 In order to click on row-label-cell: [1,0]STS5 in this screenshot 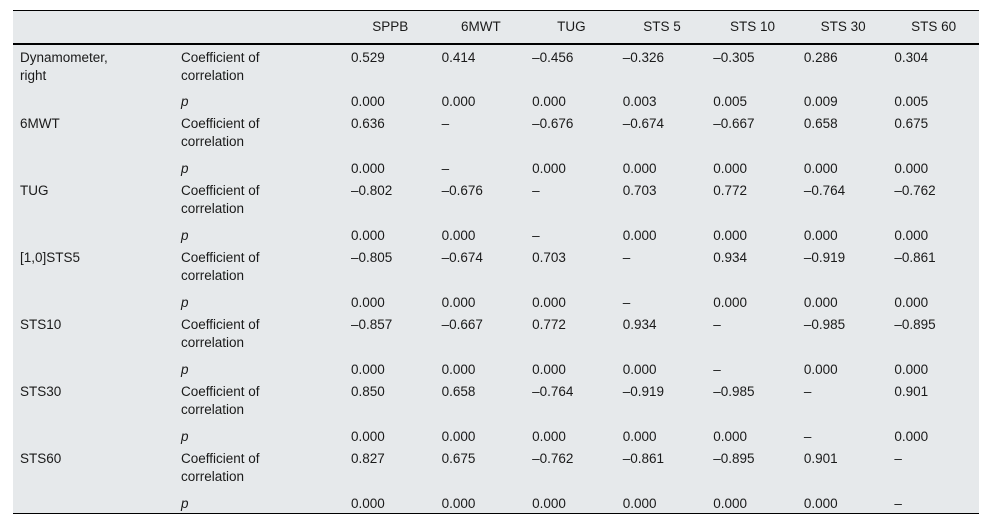, I will do `click(94, 267)`.